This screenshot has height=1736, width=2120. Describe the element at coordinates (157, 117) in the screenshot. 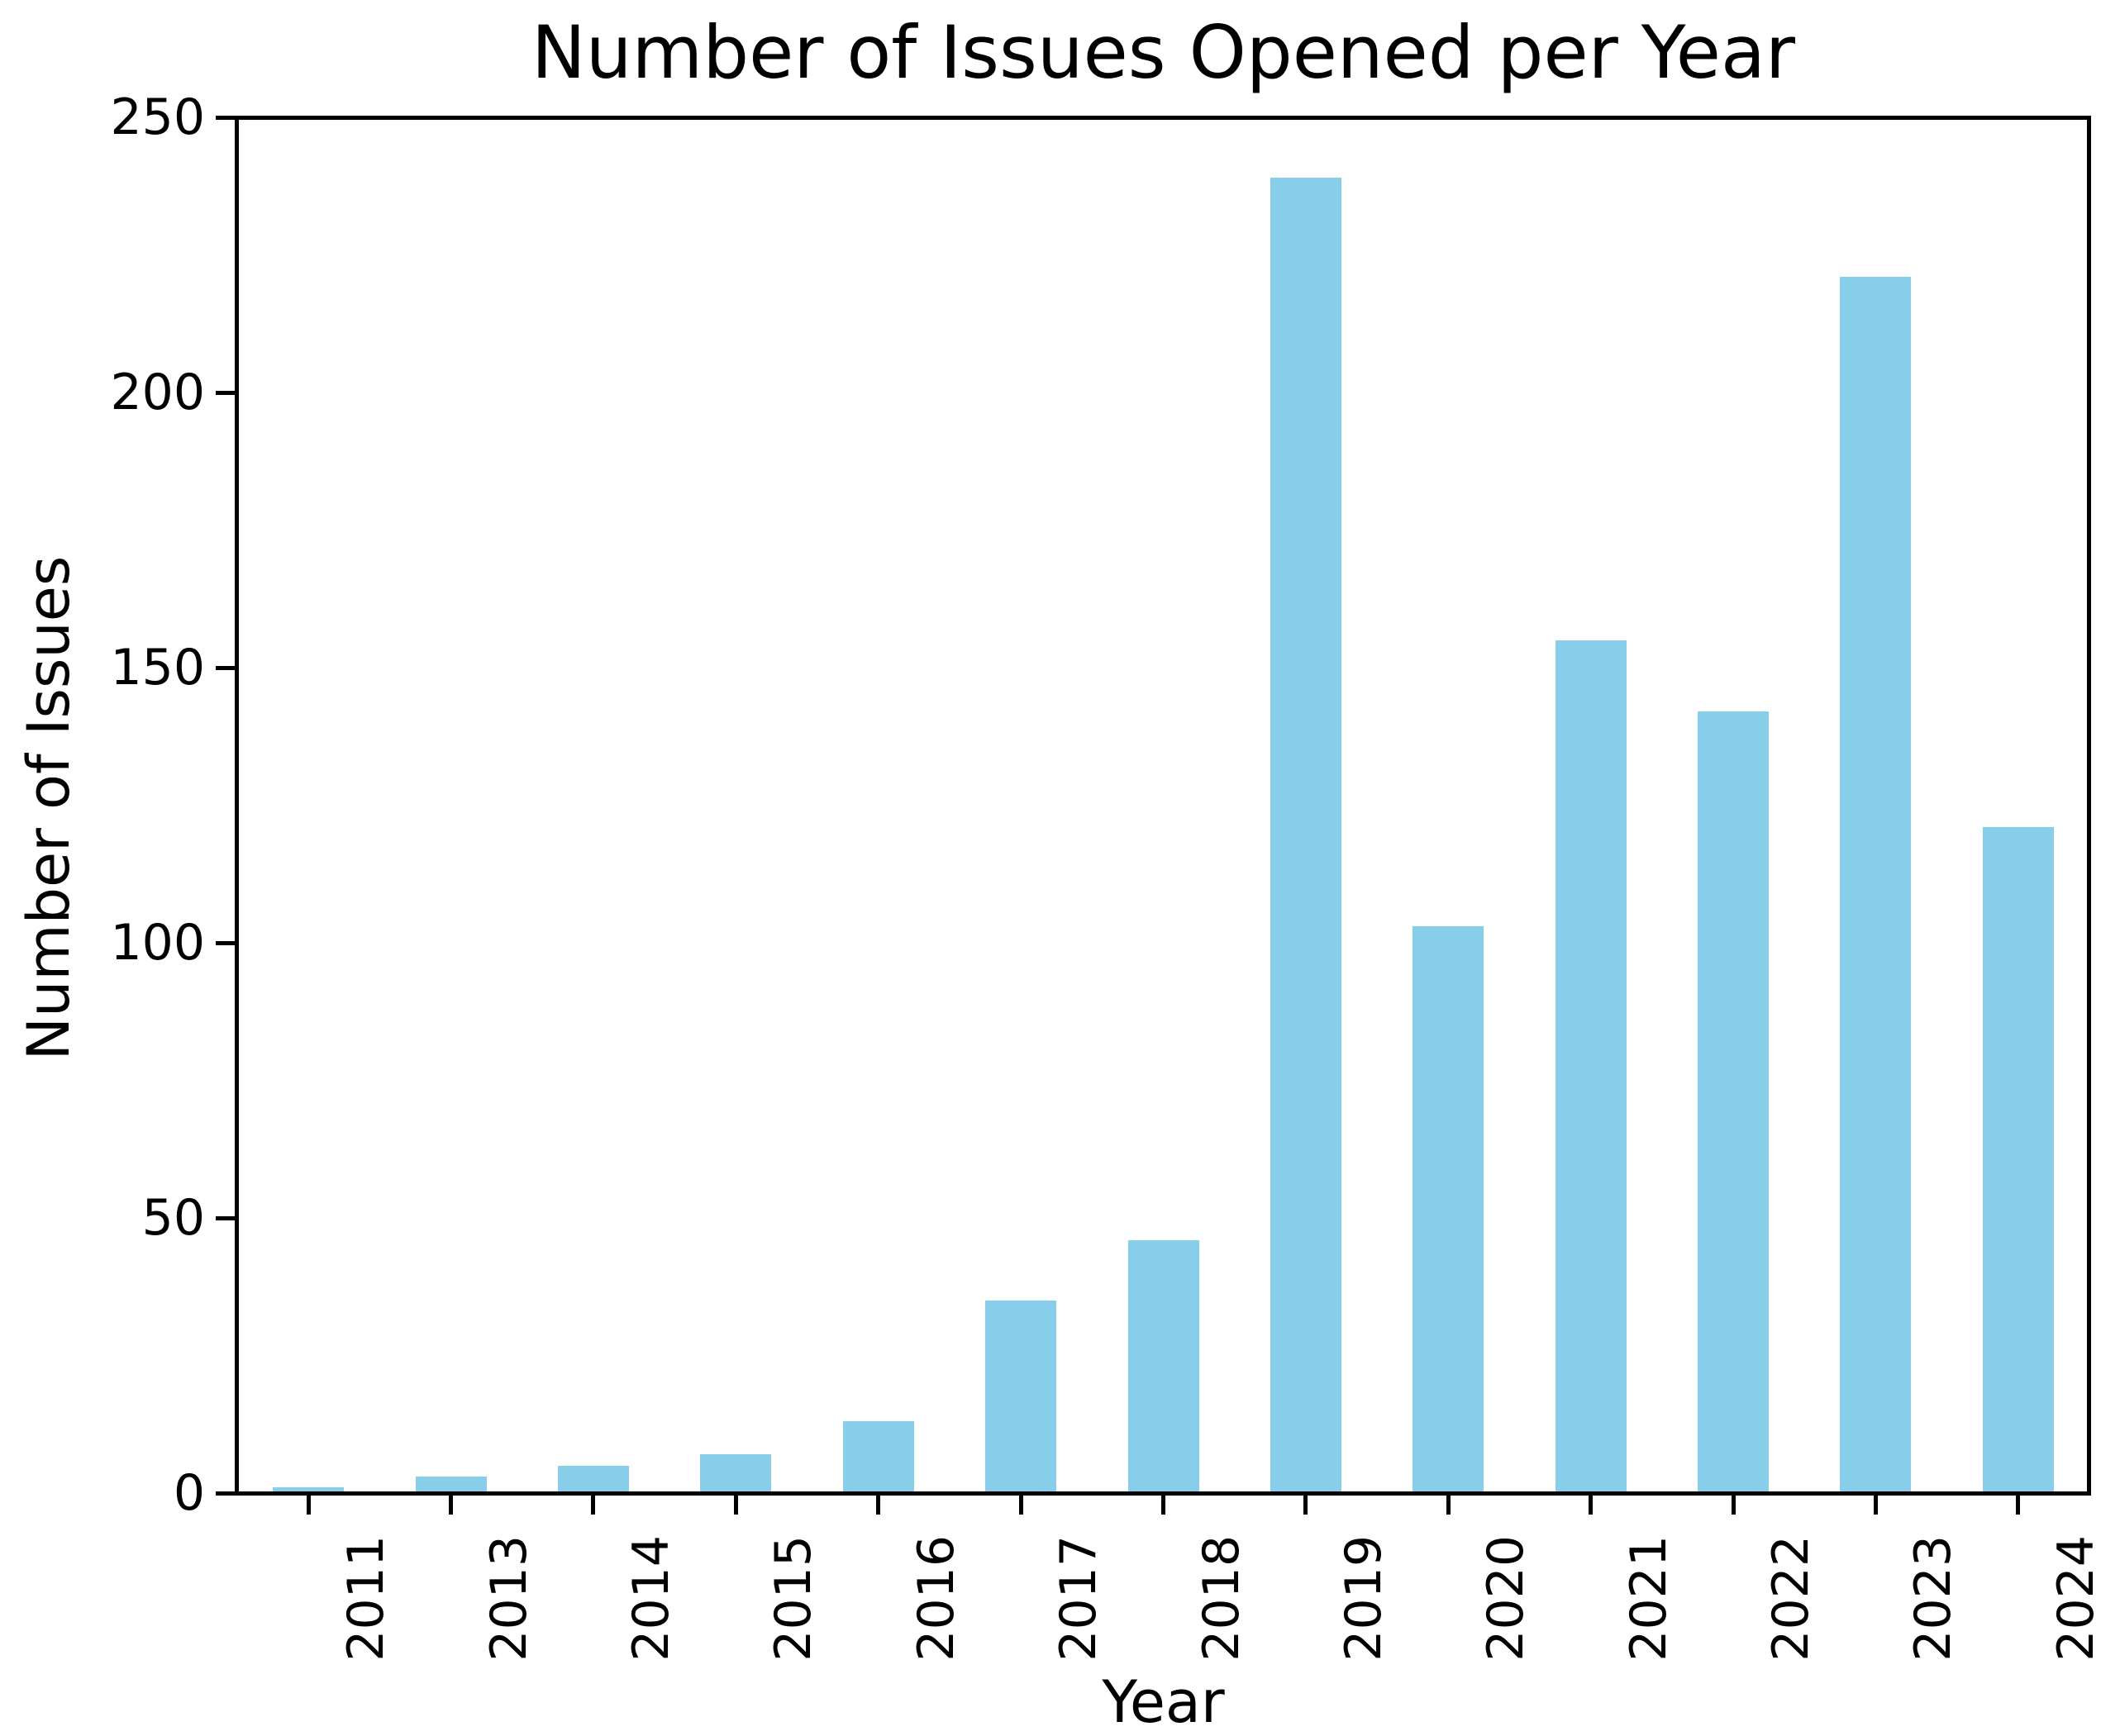

I see `y-tick-label: 250` at that location.